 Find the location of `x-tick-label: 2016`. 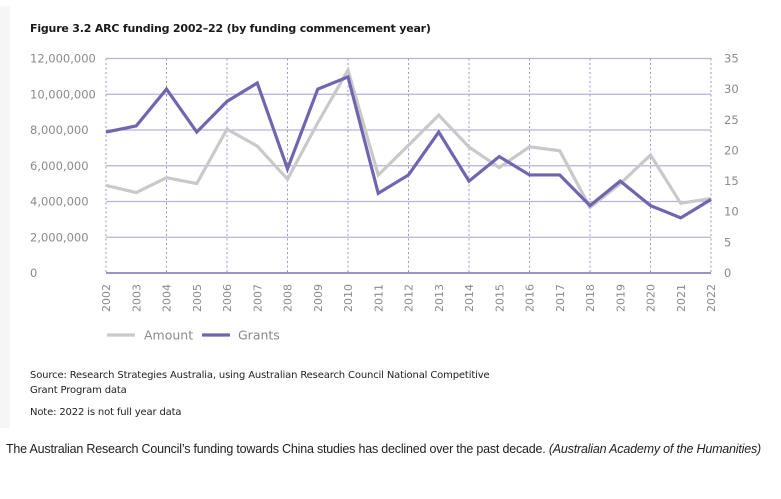

x-tick-label: 2016 is located at coordinates (530, 298).